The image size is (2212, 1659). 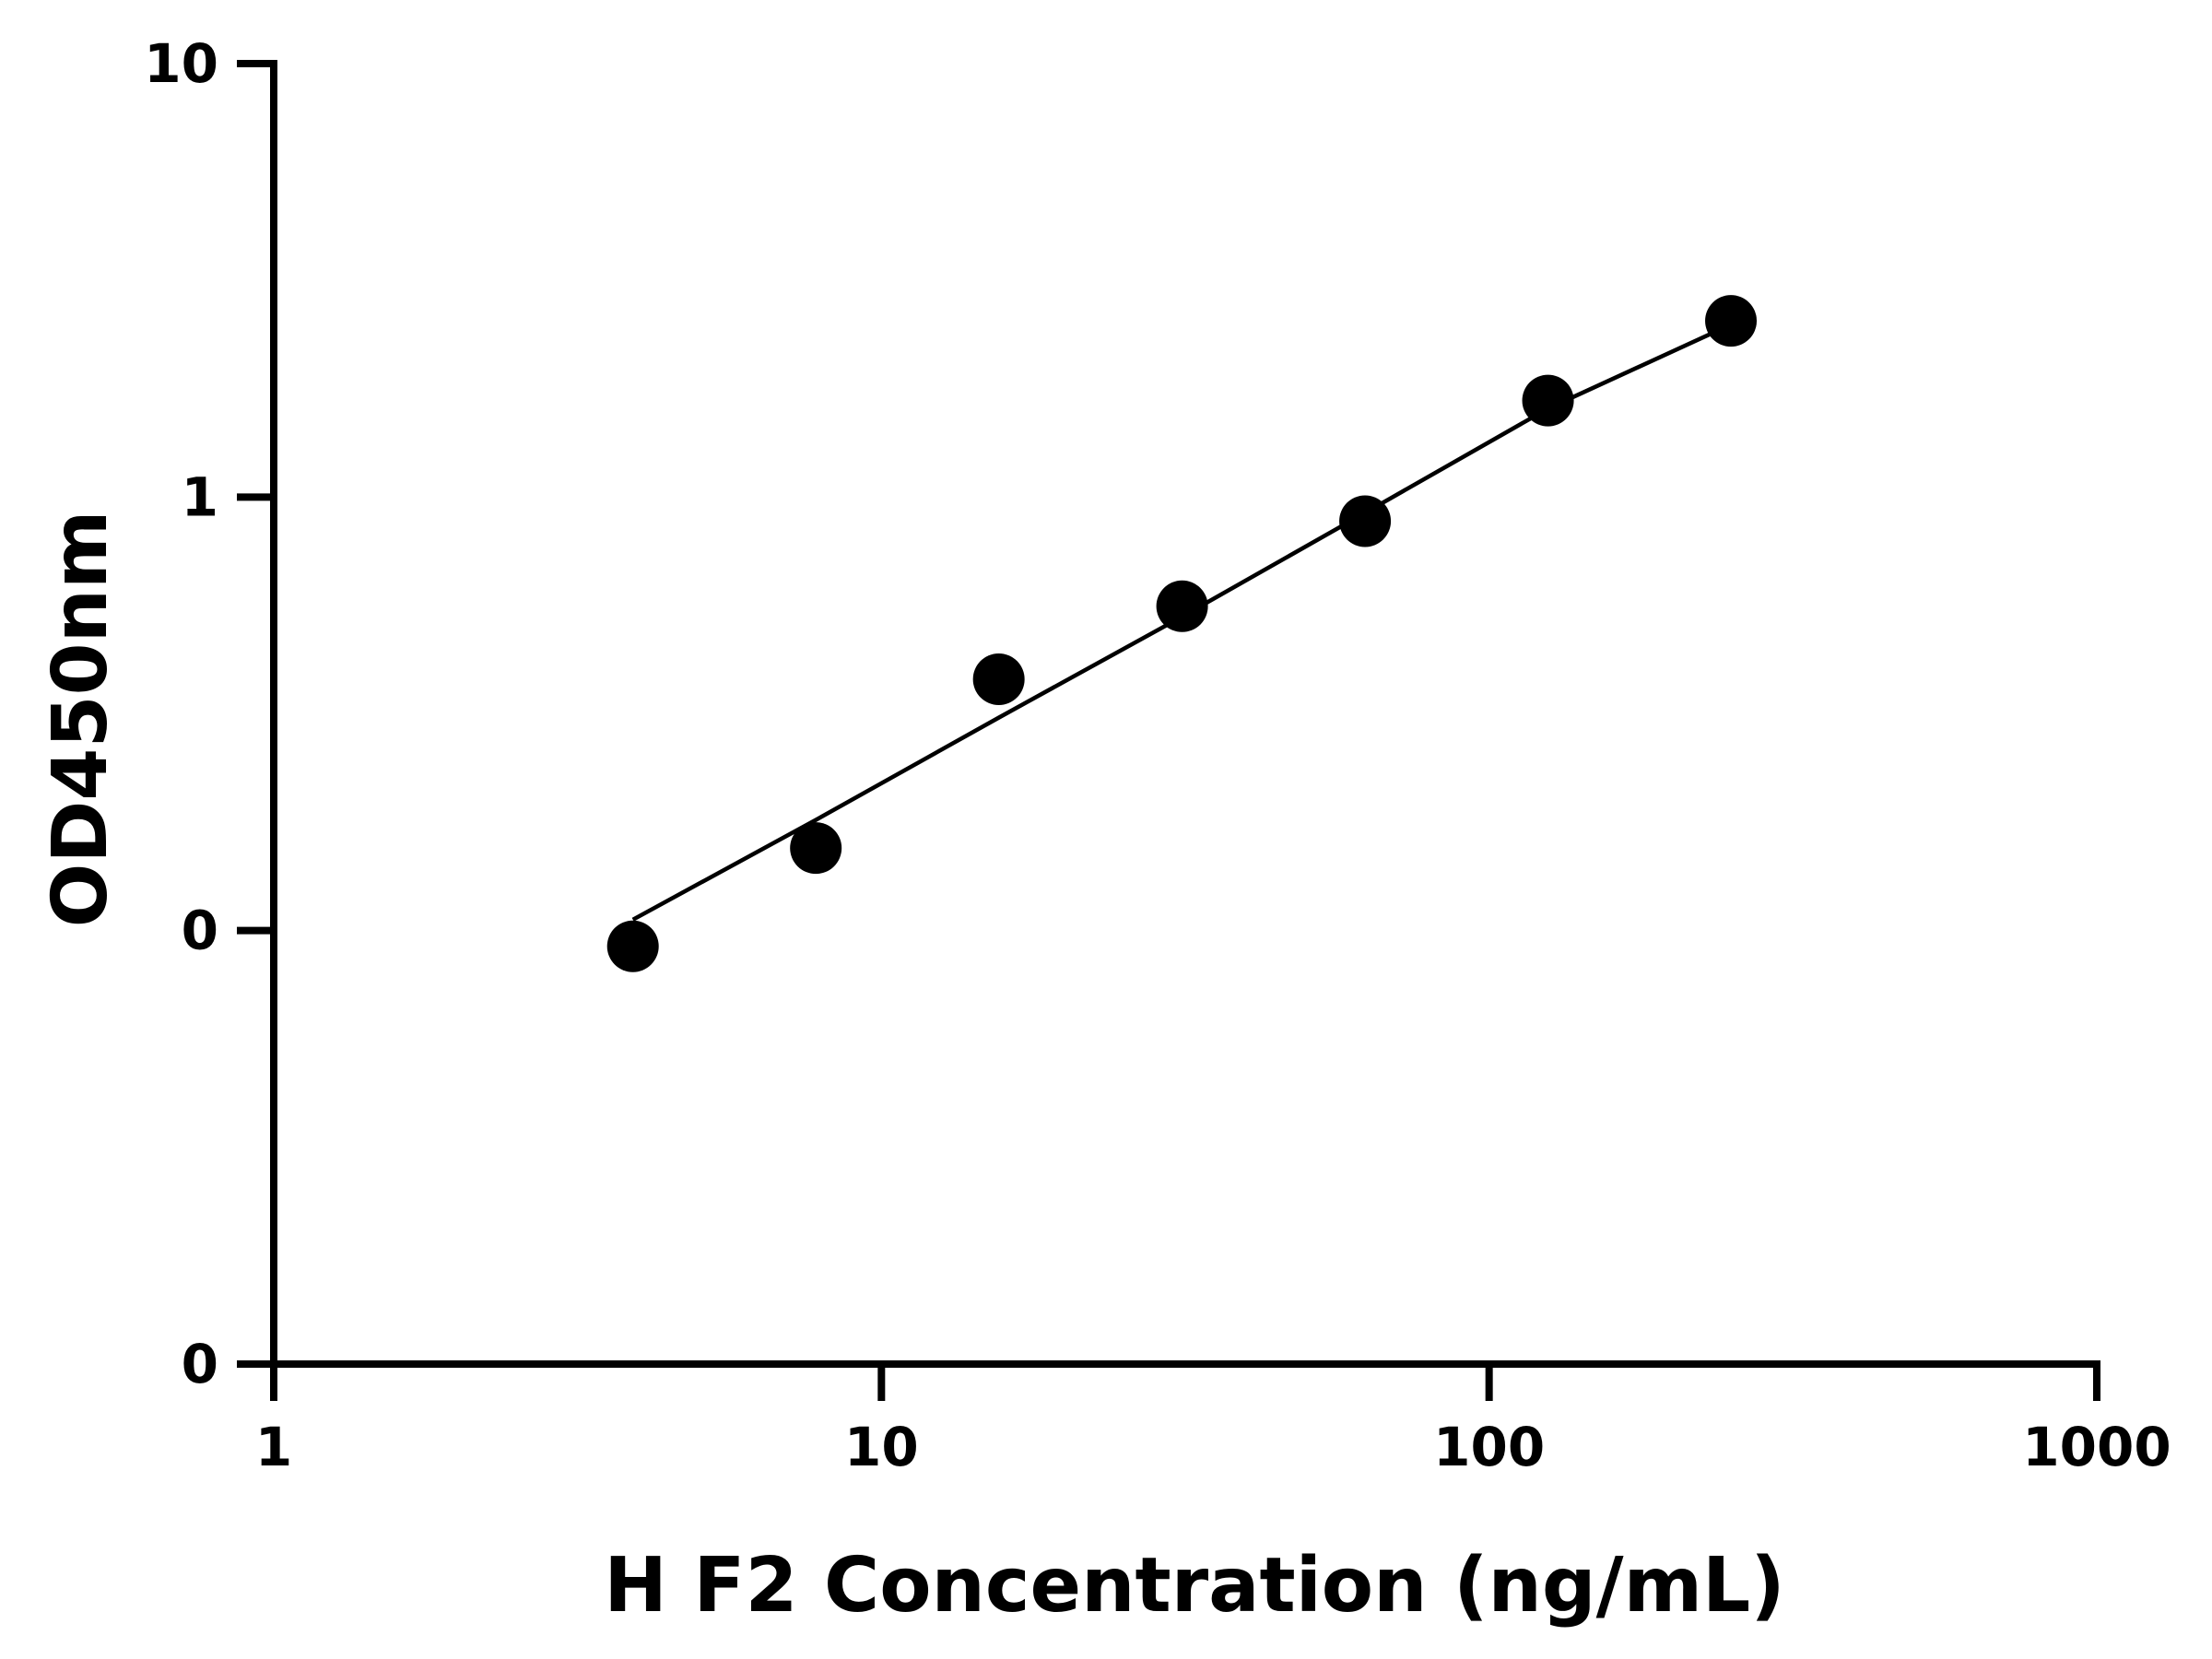 What do you see at coordinates (273, 1447) in the screenshot?
I see `x-tick-label: 1` at bounding box center [273, 1447].